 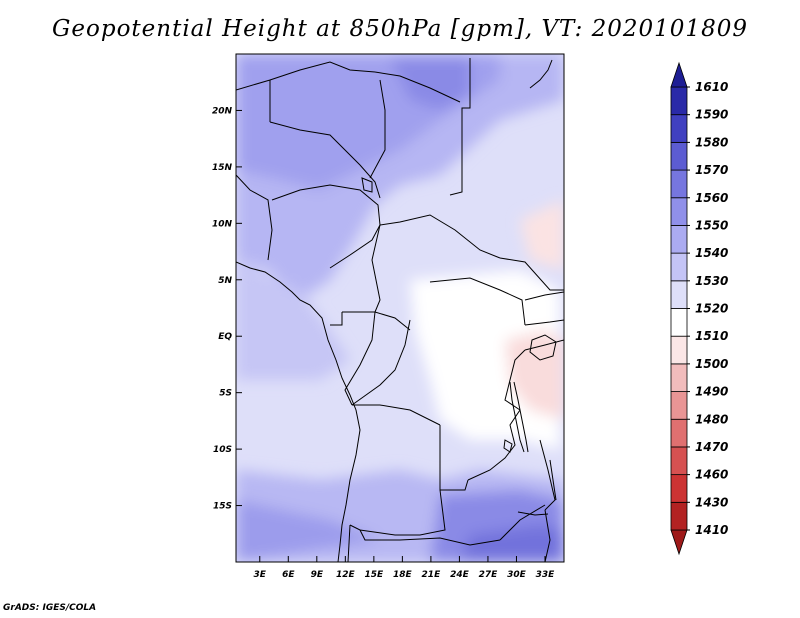 I want to click on x-tick-label: 12E, so click(x=346, y=575).